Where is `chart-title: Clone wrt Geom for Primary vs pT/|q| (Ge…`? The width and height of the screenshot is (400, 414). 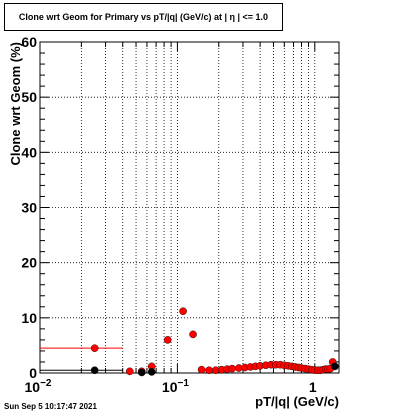 chart-title: Clone wrt Geom for Primary vs pT/|q| (Ge… is located at coordinates (143, 17).